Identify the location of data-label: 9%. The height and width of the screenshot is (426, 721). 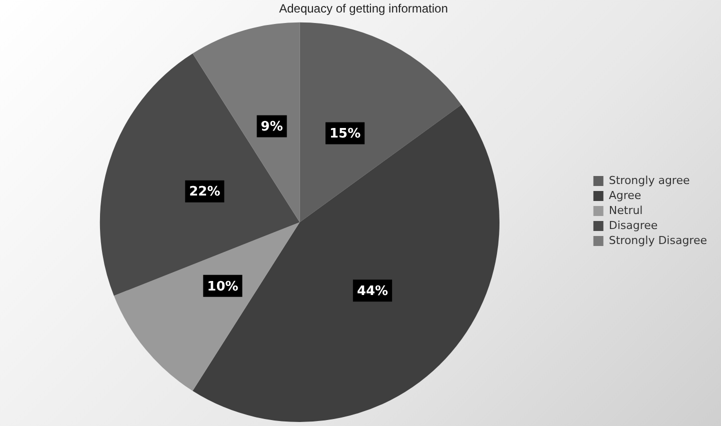
(271, 127).